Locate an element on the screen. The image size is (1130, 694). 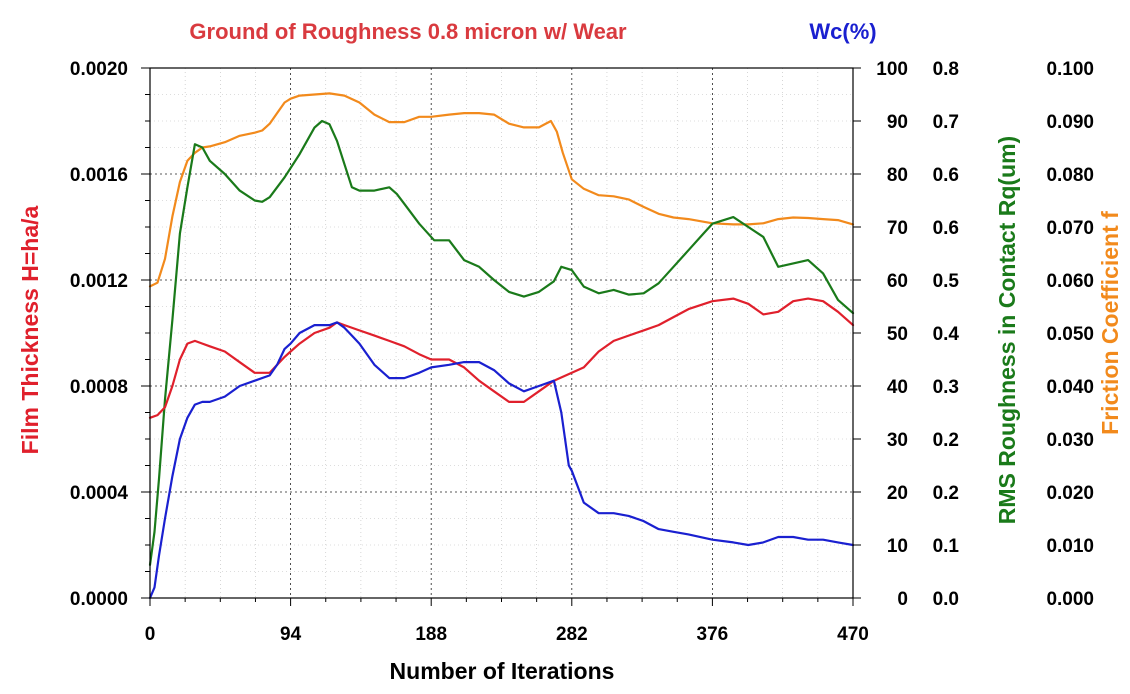
wc-tick-label: 70 is located at coordinates (897, 228).